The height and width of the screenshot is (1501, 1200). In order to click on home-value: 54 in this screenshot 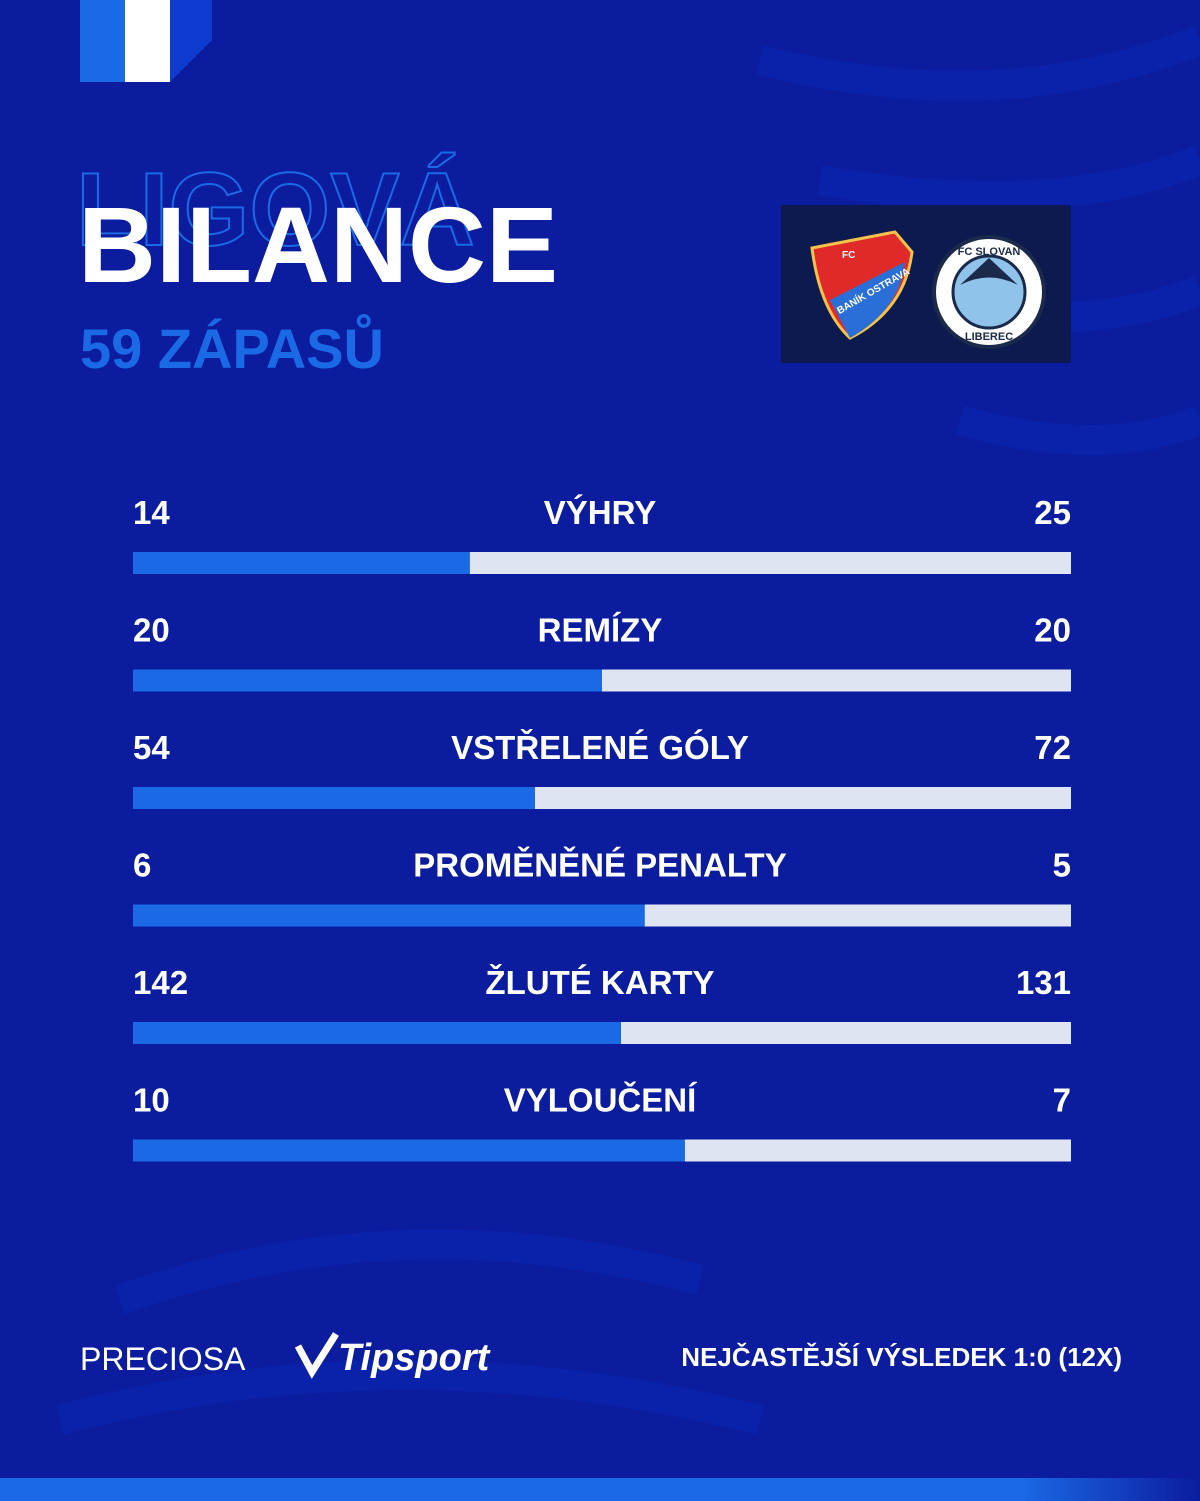, I will do `click(151, 747)`.